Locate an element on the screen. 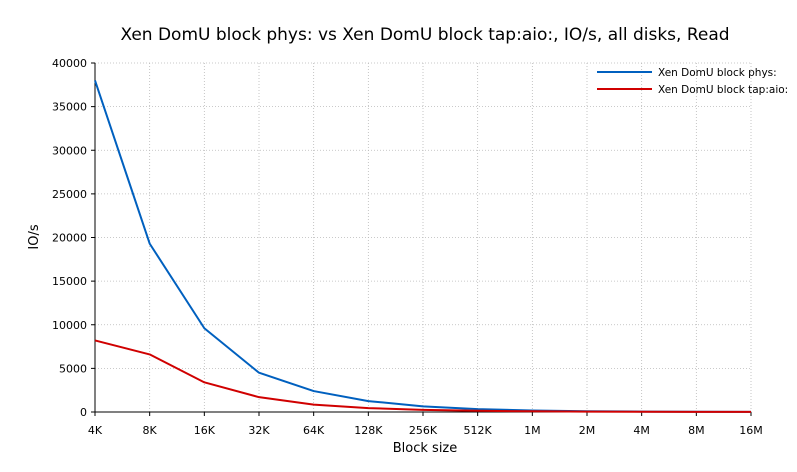  x-tick-label: 4K is located at coordinates (95, 430).